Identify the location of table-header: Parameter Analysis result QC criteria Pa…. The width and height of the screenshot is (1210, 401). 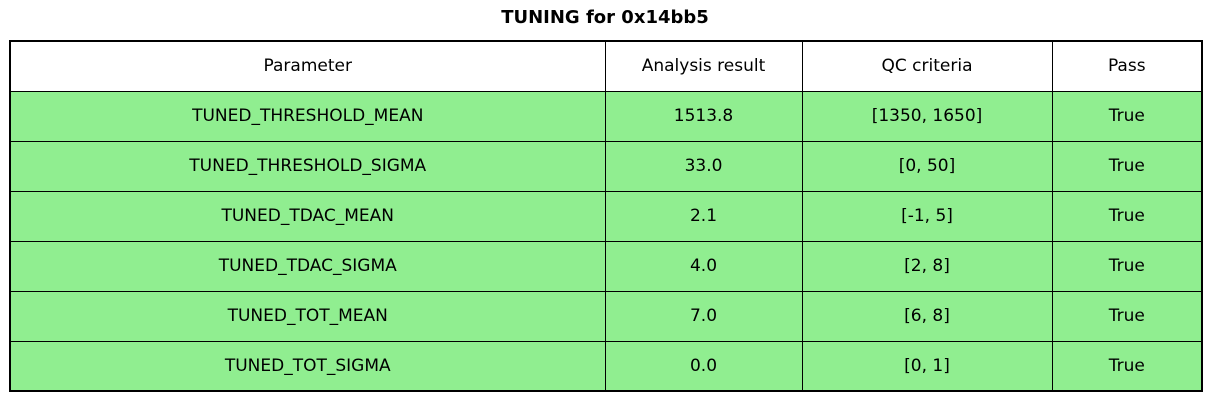
(606, 66).